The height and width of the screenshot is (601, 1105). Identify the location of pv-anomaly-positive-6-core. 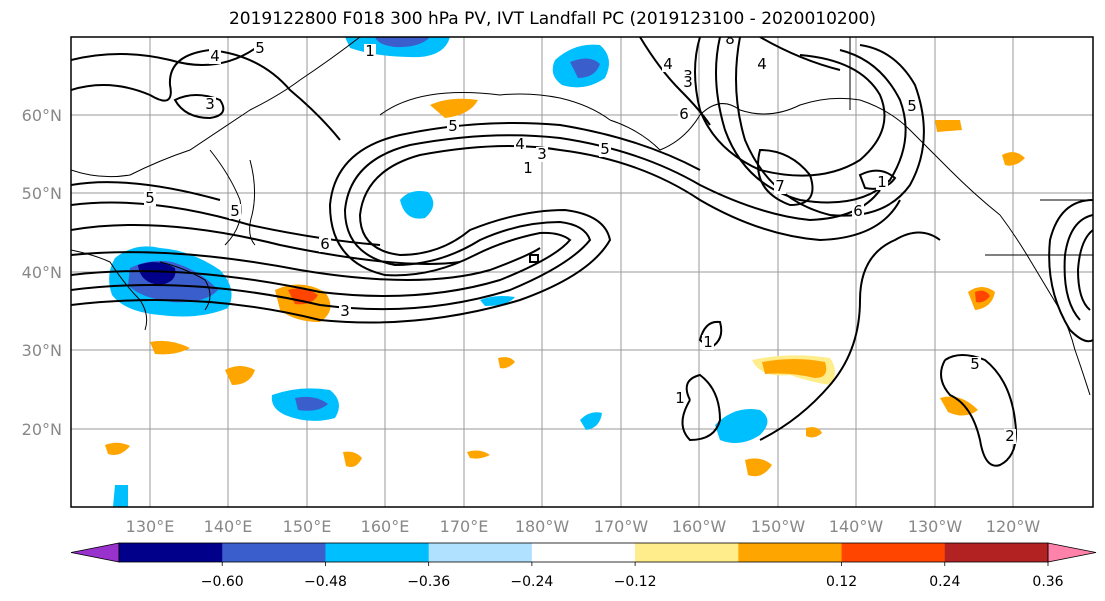
(982, 296).